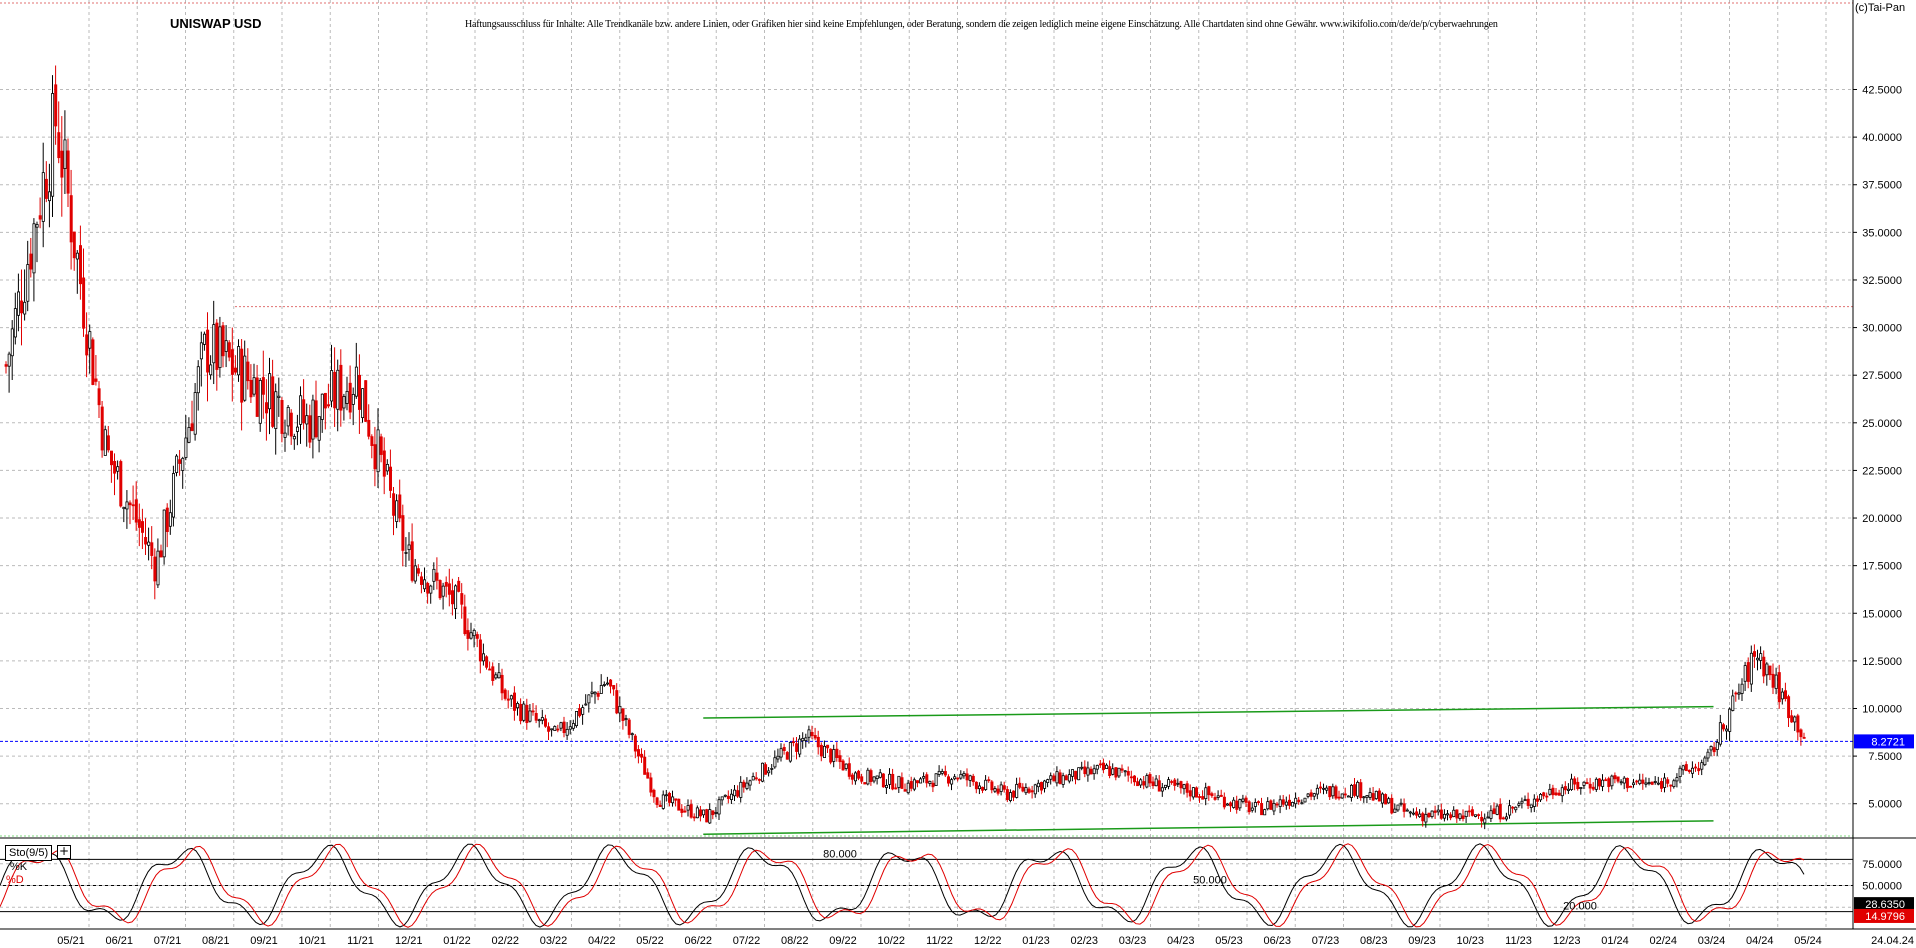  Describe the element at coordinates (1882, 186) in the screenshot. I see `y-tick-label: 37.5000` at that location.